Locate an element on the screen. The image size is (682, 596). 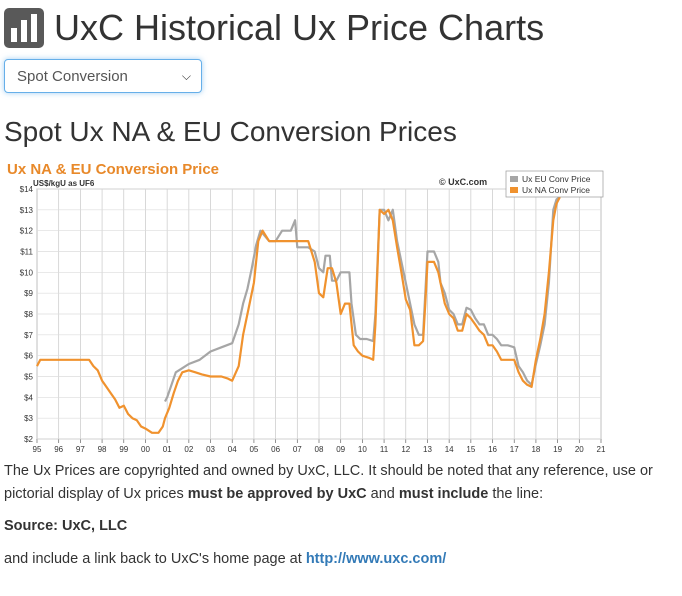
y-tick-label: $12 is located at coordinates (27, 231).